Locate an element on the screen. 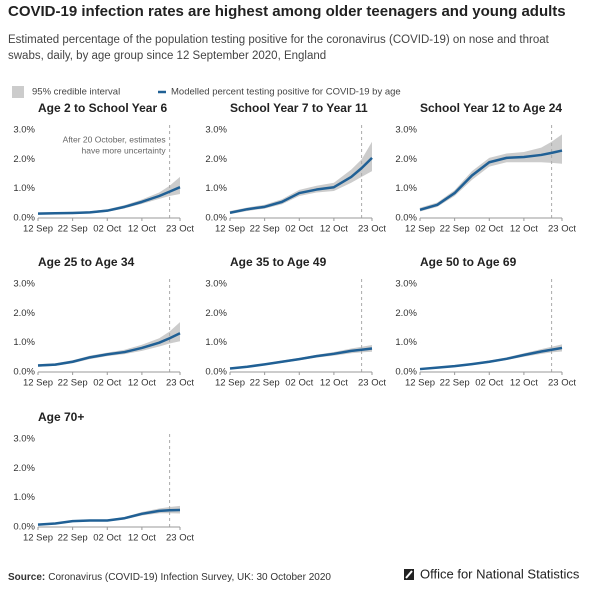  legend-swatch is located at coordinates (18, 92).